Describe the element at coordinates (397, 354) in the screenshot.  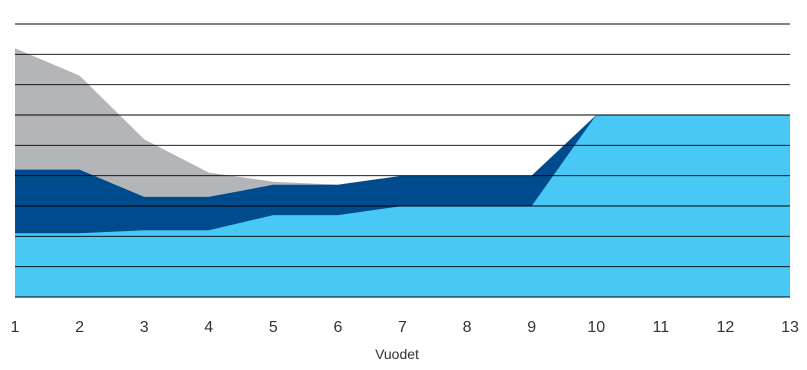
I see `x-axis-label: Vuodet` at that location.